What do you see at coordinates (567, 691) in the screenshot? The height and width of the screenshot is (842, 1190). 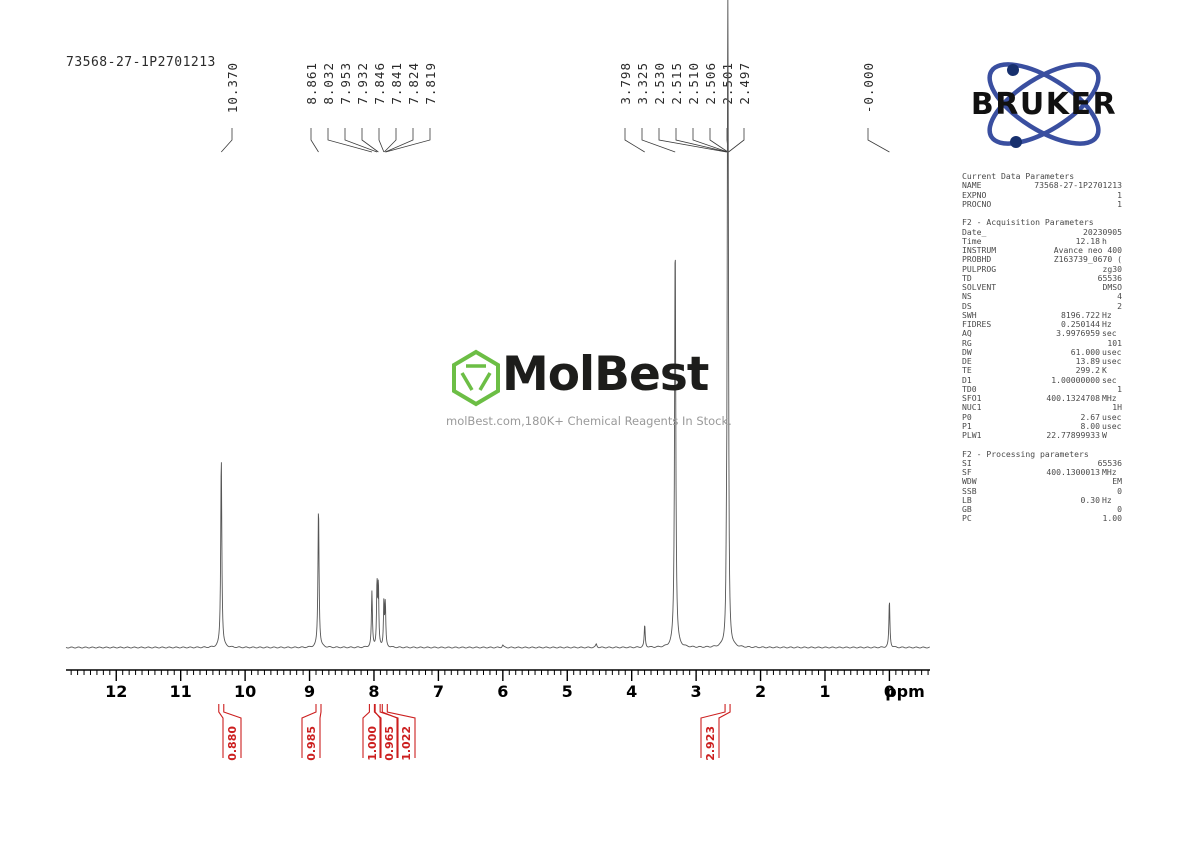 I see `axis-tick-label: 5` at bounding box center [567, 691].